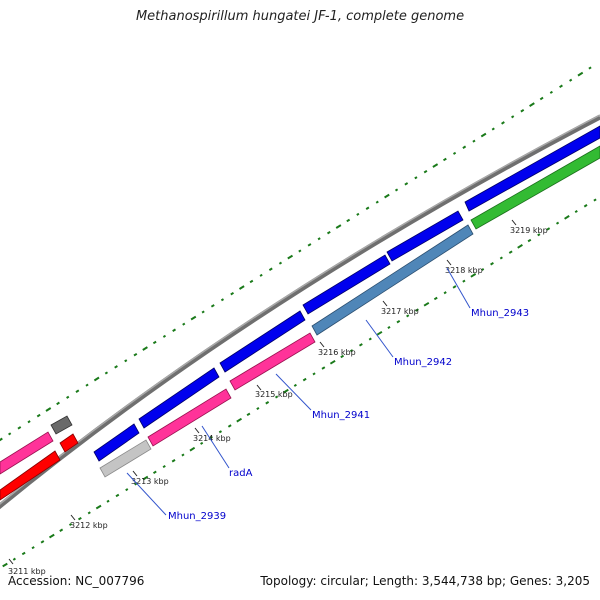 Image resolution: width=600 pixels, height=600 pixels. What do you see at coordinates (197, 516) in the screenshot?
I see `gene-label-mhun-2939: Mhun_2939` at bounding box center [197, 516].